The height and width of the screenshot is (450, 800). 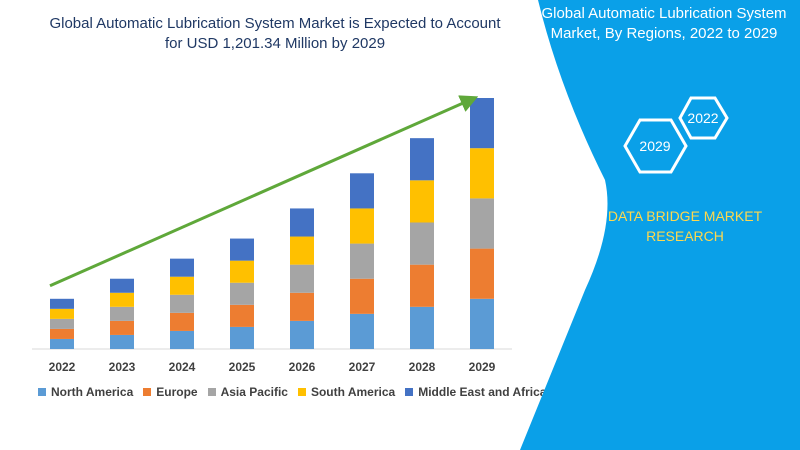 I want to click on bar-segment-2029-north-america, so click(x=482, y=323).